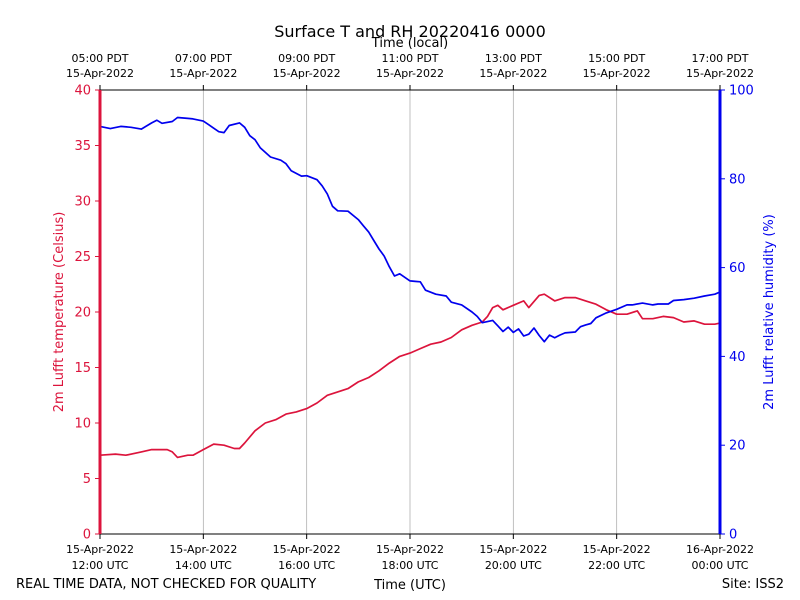 The image size is (800, 600). What do you see at coordinates (737, 446) in the screenshot?
I see `y-right-tick-label: 20` at bounding box center [737, 446].